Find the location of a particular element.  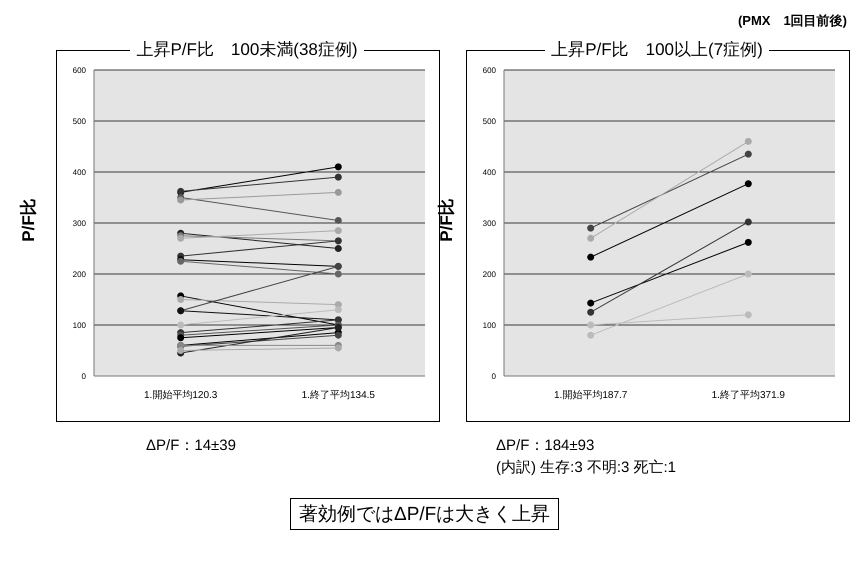

text: 著効例ではΔP/Fは大きく上昇 is located at coordinates (425, 514).